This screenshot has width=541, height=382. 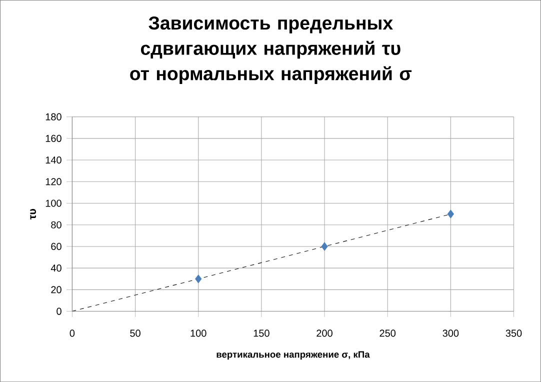 I want to click on x-tick-label: 350, so click(x=514, y=333).